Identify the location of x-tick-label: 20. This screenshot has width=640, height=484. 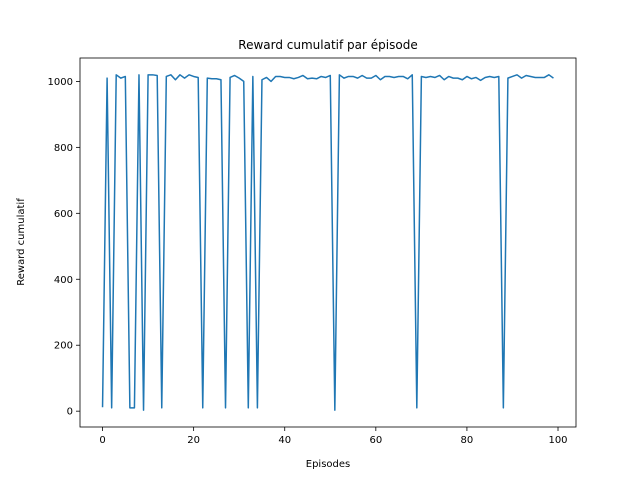
(193, 440).